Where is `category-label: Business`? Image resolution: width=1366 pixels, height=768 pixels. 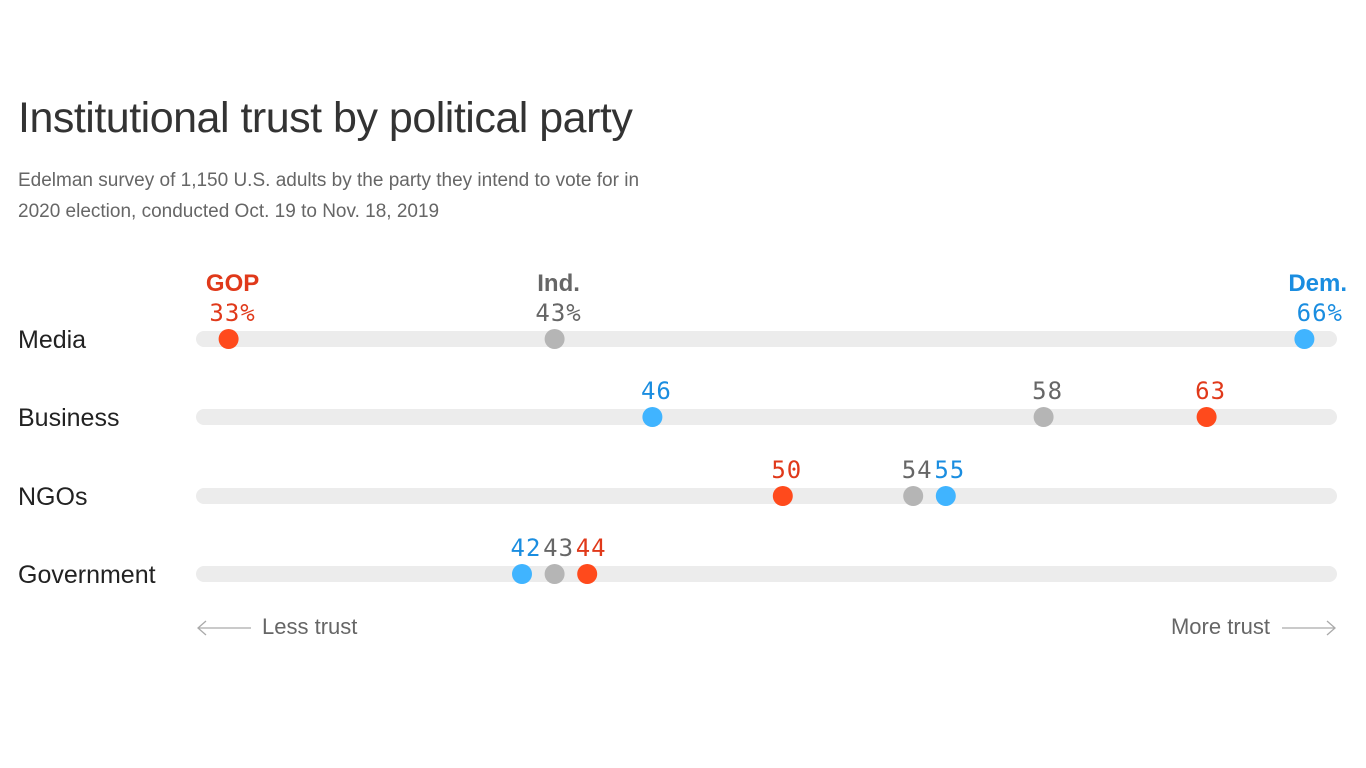
category-label: Business is located at coordinates (68, 418).